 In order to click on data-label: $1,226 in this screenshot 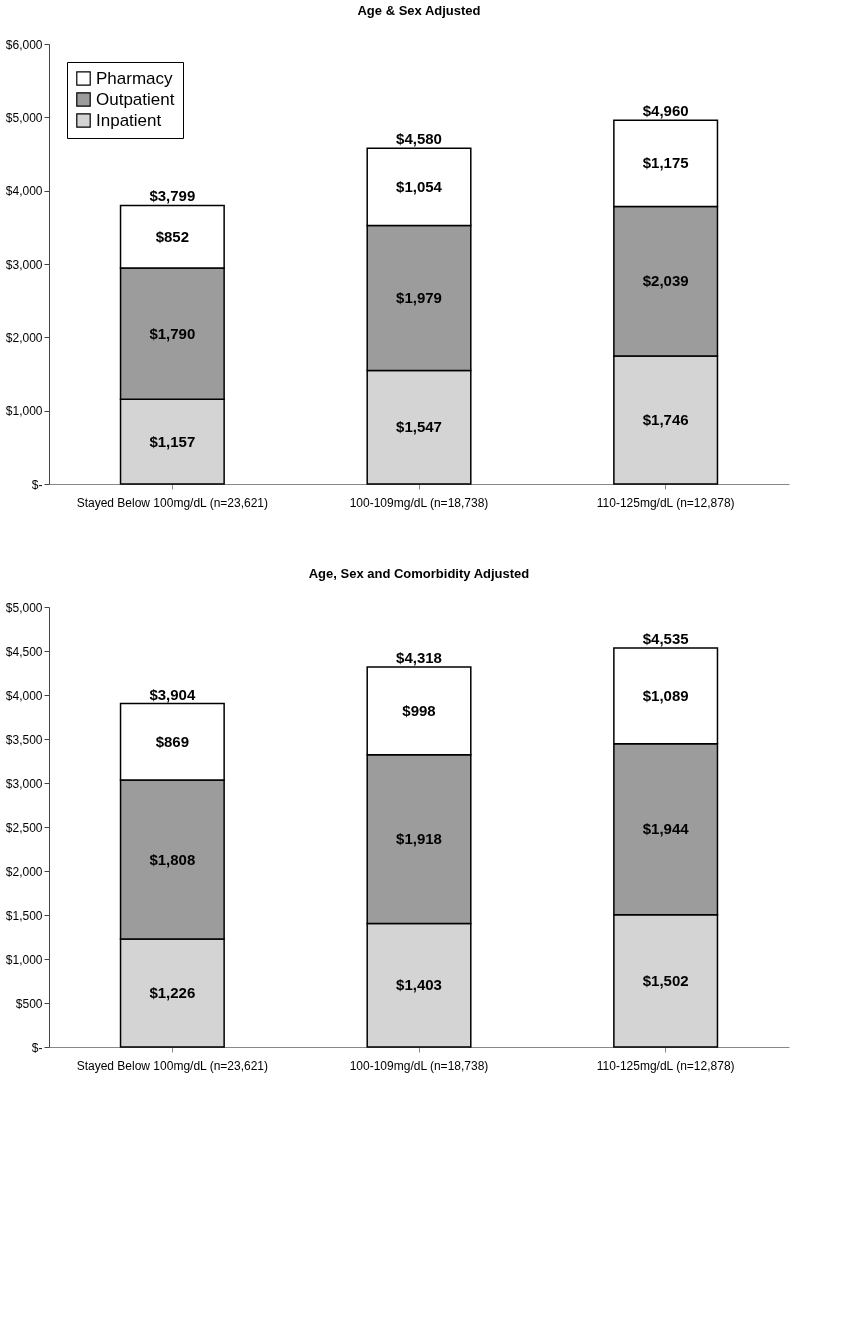, I will do `click(172, 993)`.